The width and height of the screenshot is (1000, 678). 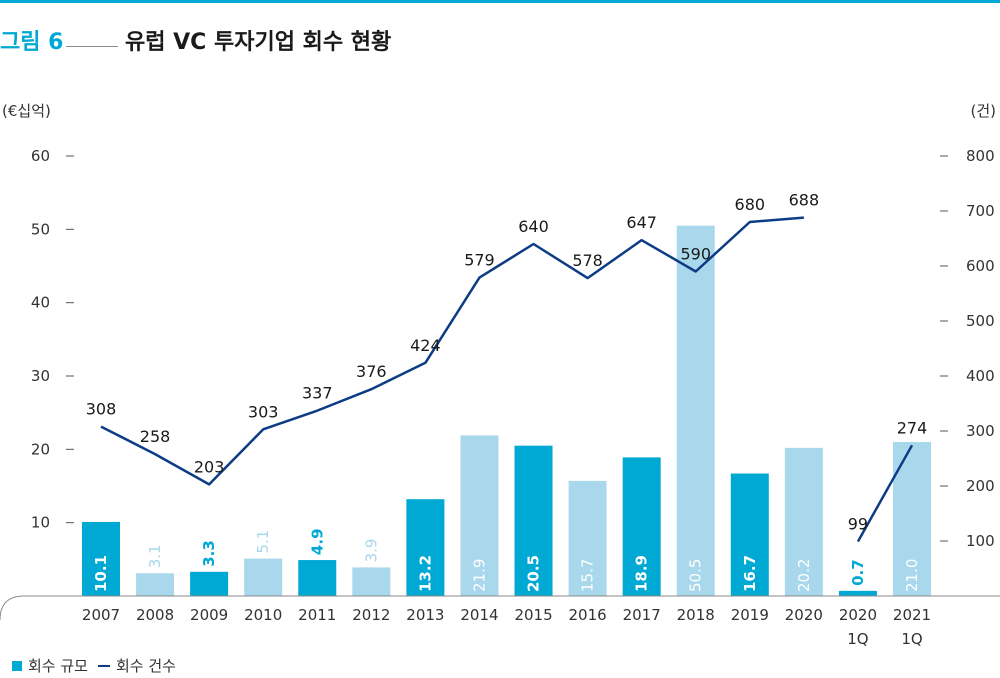 What do you see at coordinates (103, 665) in the screenshot?
I see `legend-line-swatch` at bounding box center [103, 665].